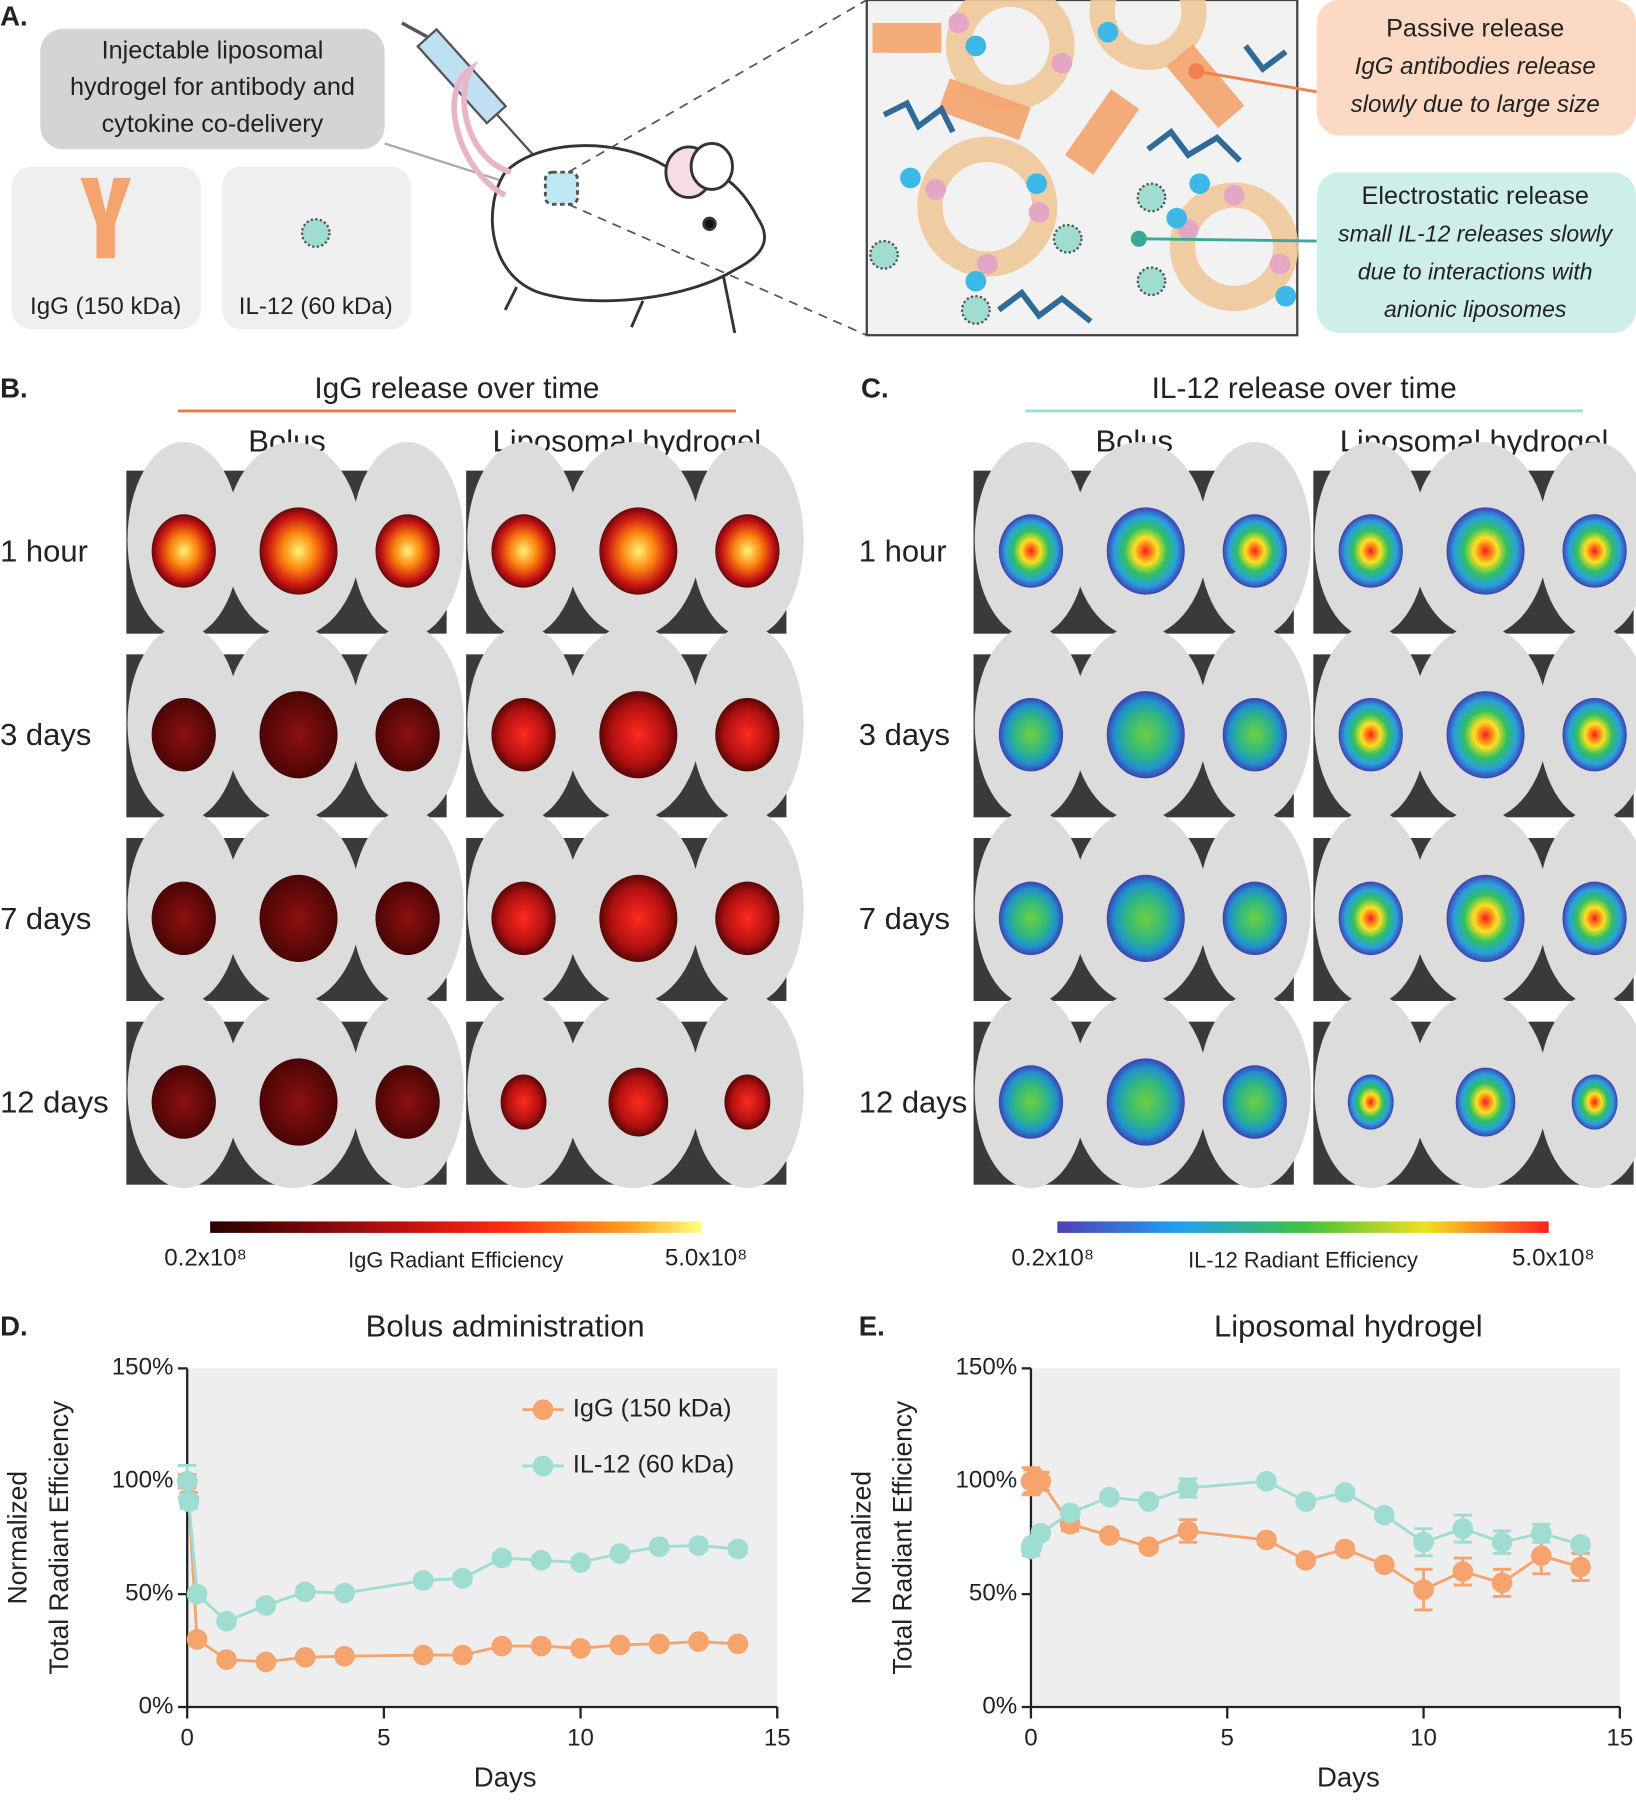 The image size is (1636, 1800). What do you see at coordinates (608, 197) in the screenshot?
I see `mouse` at bounding box center [608, 197].